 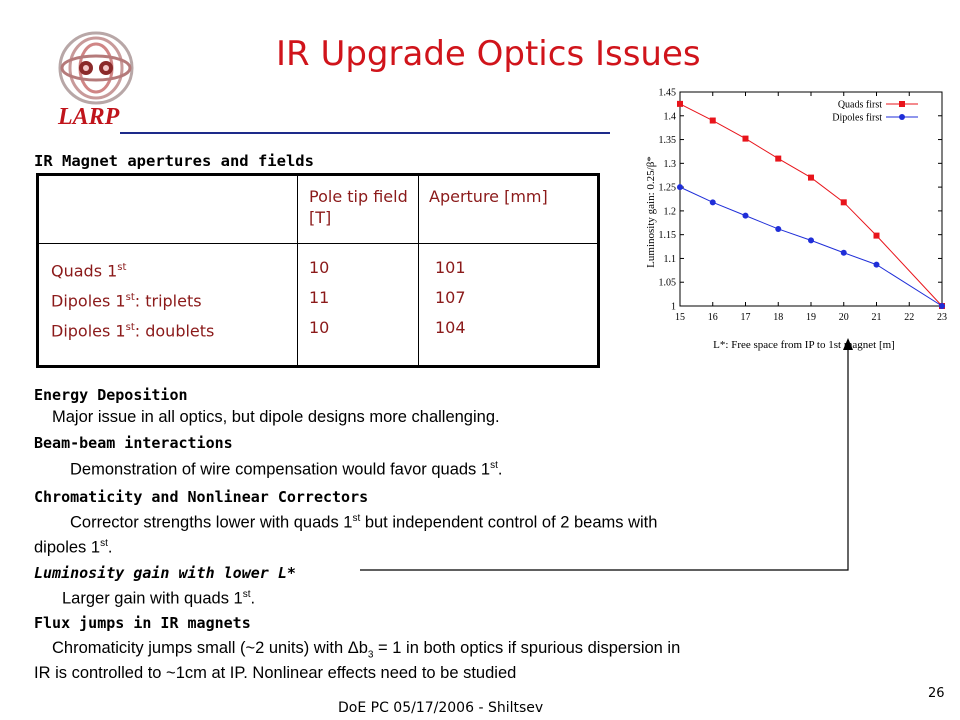 I want to click on chart-series-group, so click(x=811, y=204).